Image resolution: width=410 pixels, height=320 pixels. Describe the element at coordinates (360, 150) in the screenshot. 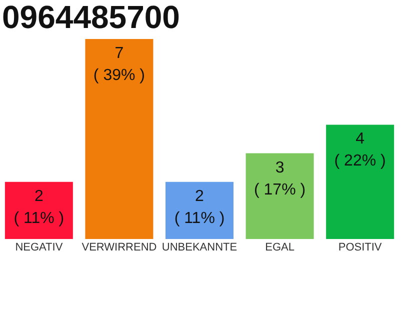

I see `data-label: 4 ( 22% )` at that location.